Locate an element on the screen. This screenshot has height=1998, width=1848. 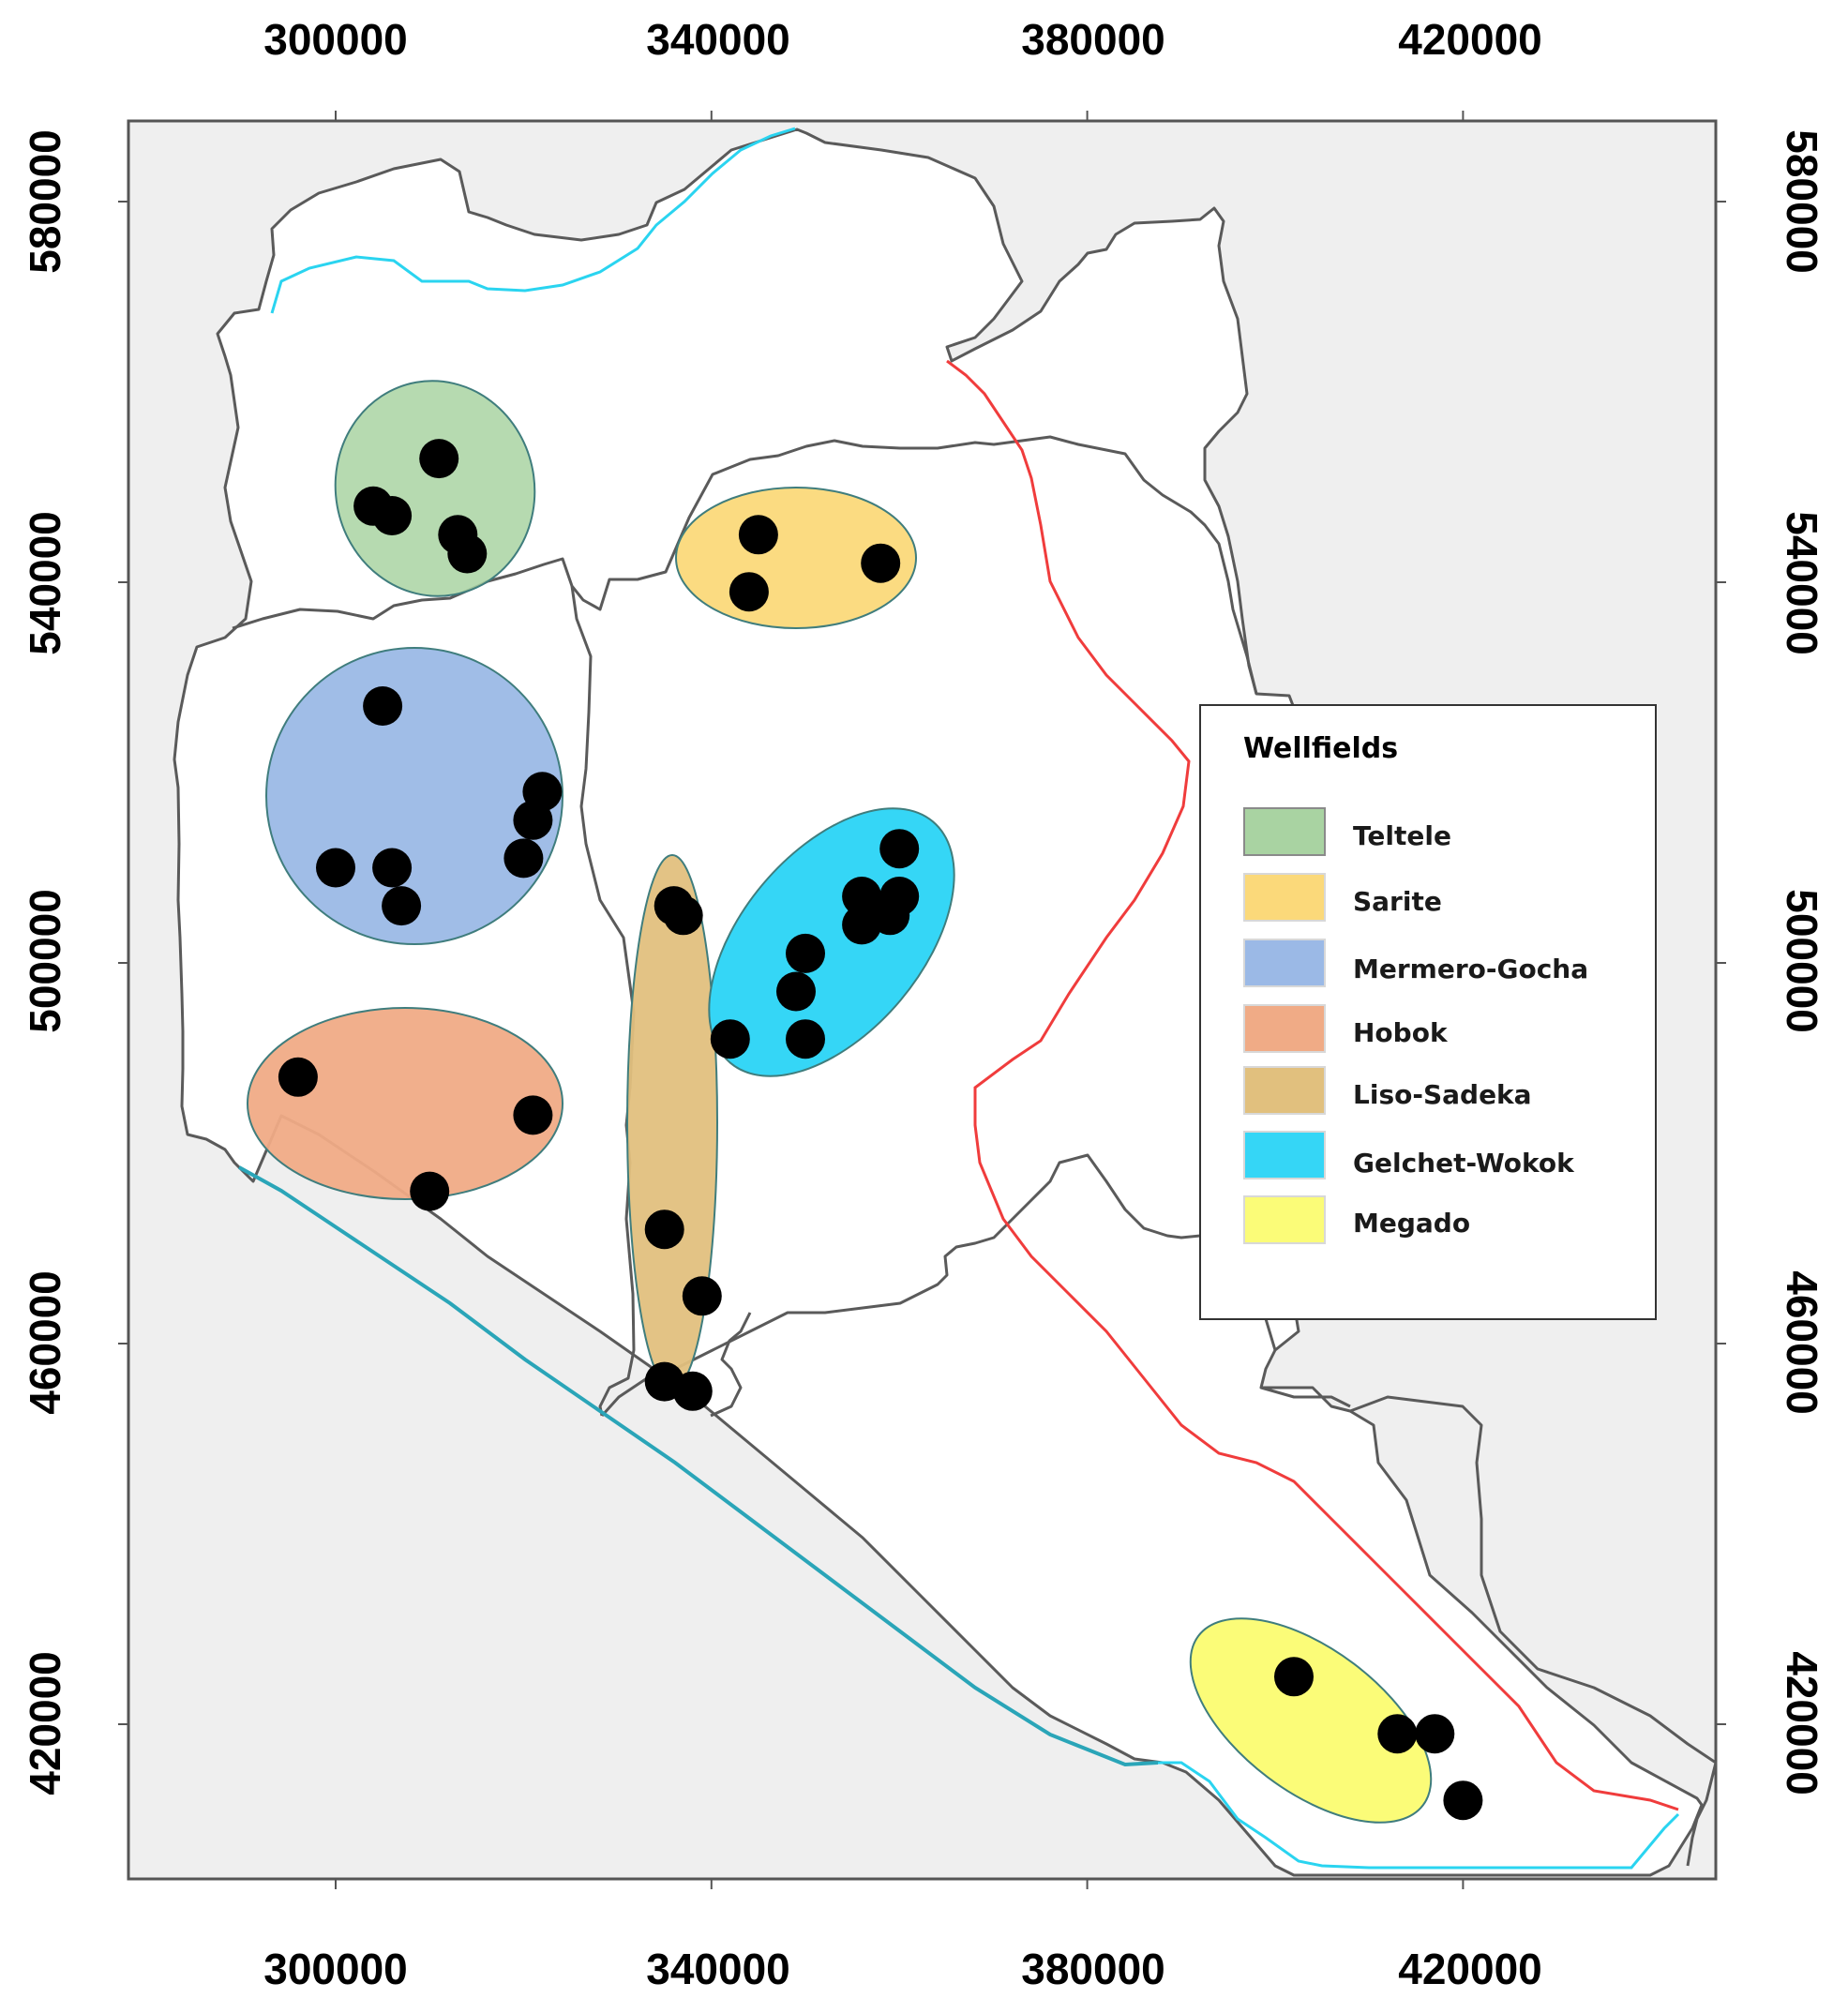
legend-swatch-gelchet-wokok is located at coordinates (1284, 1155).